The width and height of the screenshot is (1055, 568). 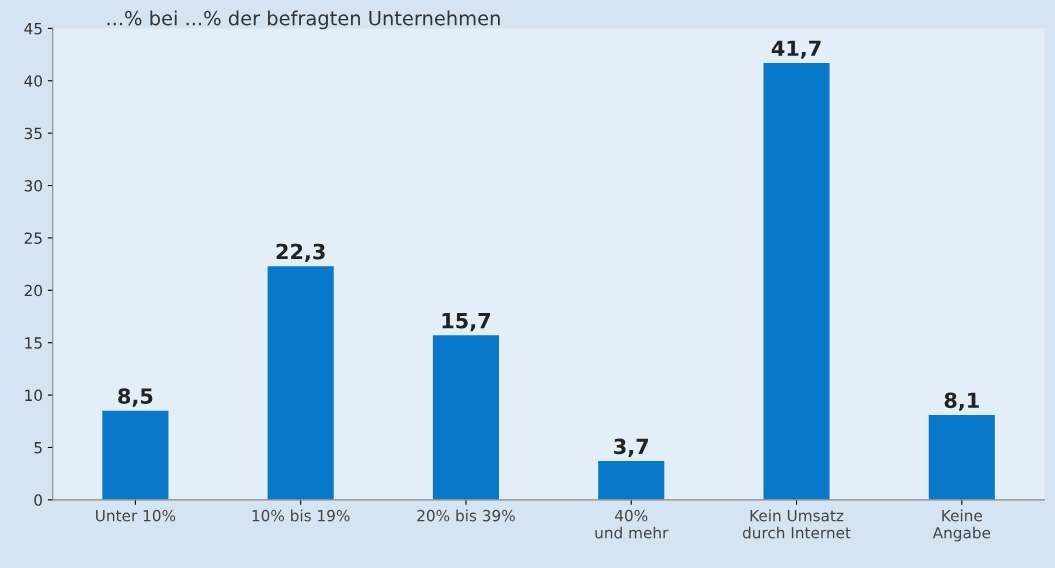 What do you see at coordinates (466, 515) in the screenshot?
I see `x-tick-label: 20% bis 39%` at bounding box center [466, 515].